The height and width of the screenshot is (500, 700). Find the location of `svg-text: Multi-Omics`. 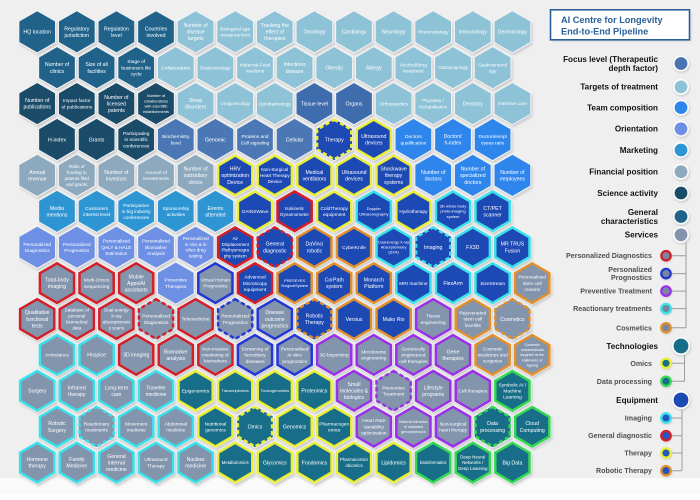

svg-text: Multi-Omics is located at coordinates (97, 281).